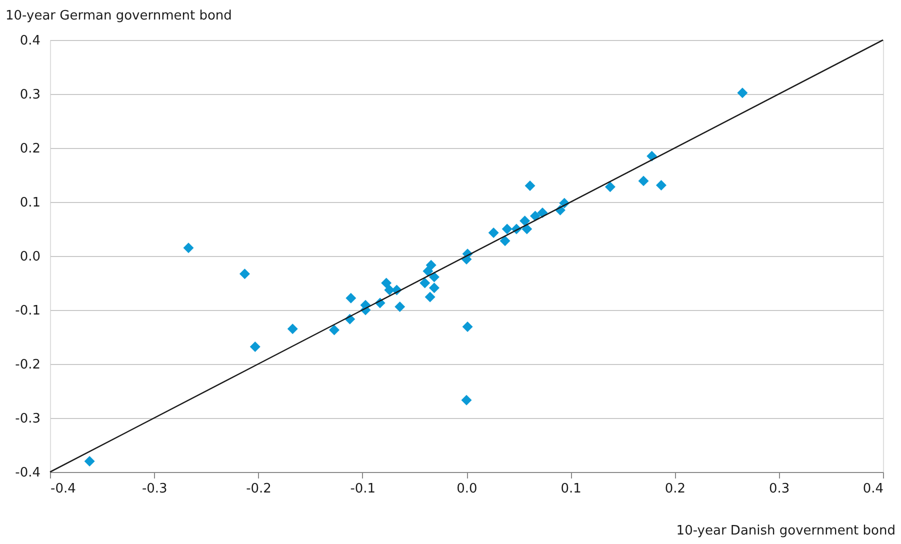 Image resolution: width=901 pixels, height=544 pixels. I want to click on x-tick-label: 0.1, so click(571, 489).